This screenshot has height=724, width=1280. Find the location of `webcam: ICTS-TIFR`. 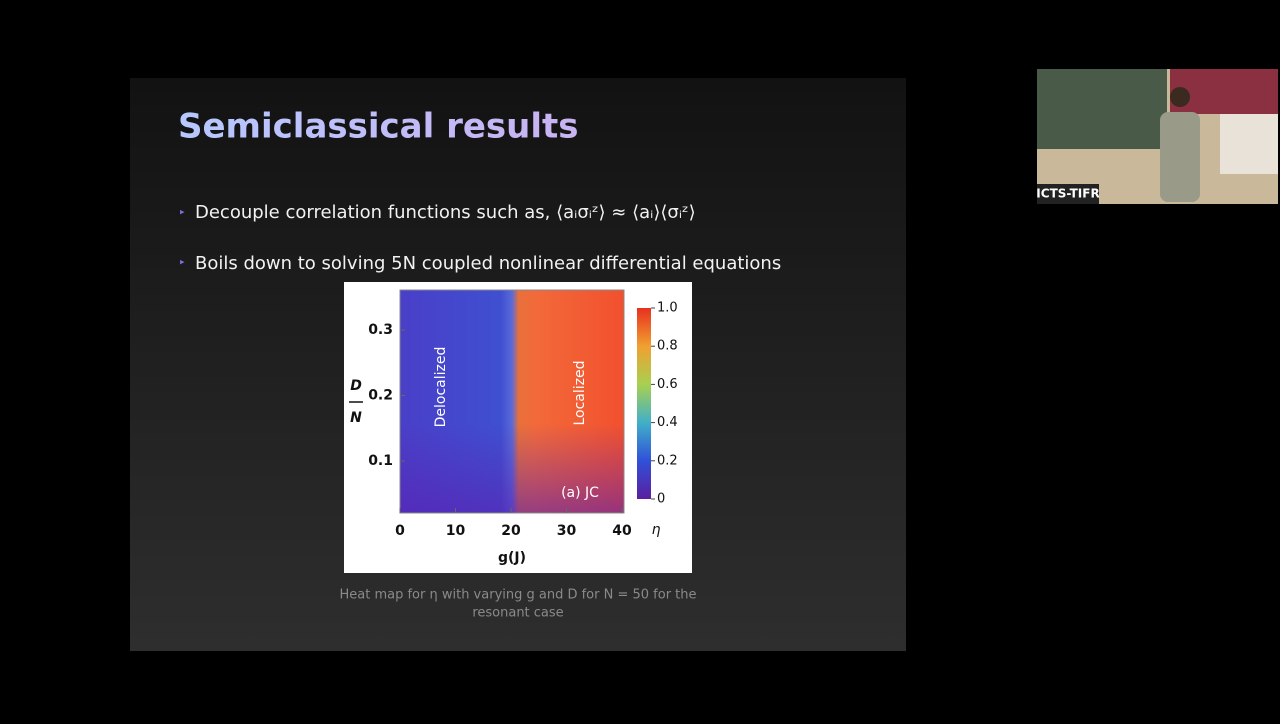

webcam: ICTS-TIFR is located at coordinates (1157, 136).